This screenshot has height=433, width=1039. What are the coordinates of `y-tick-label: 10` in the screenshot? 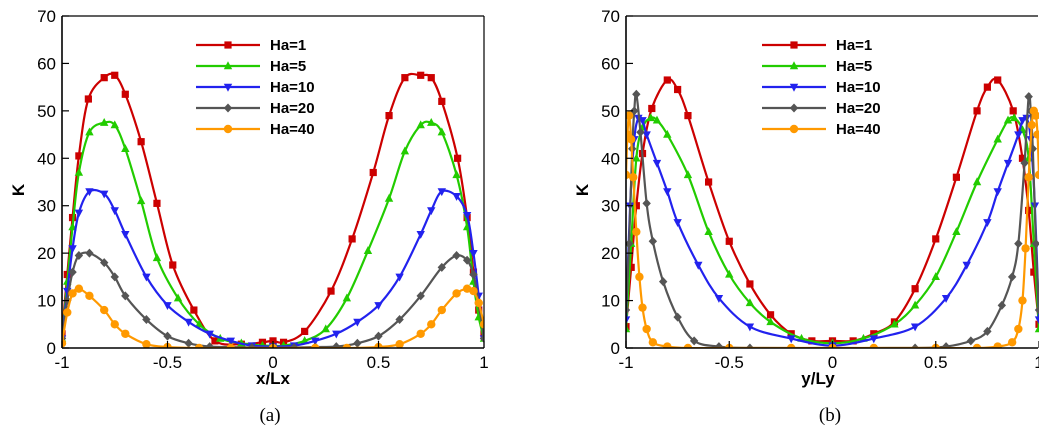 It's located at (46, 301).